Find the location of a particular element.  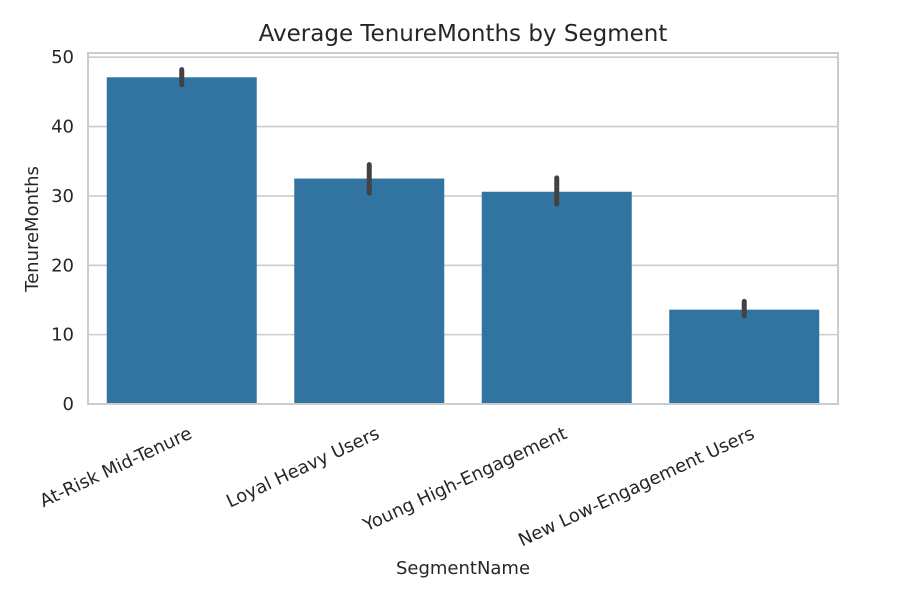

x-tick-label: At-Risk Mid-Tenure is located at coordinates (116, 467).